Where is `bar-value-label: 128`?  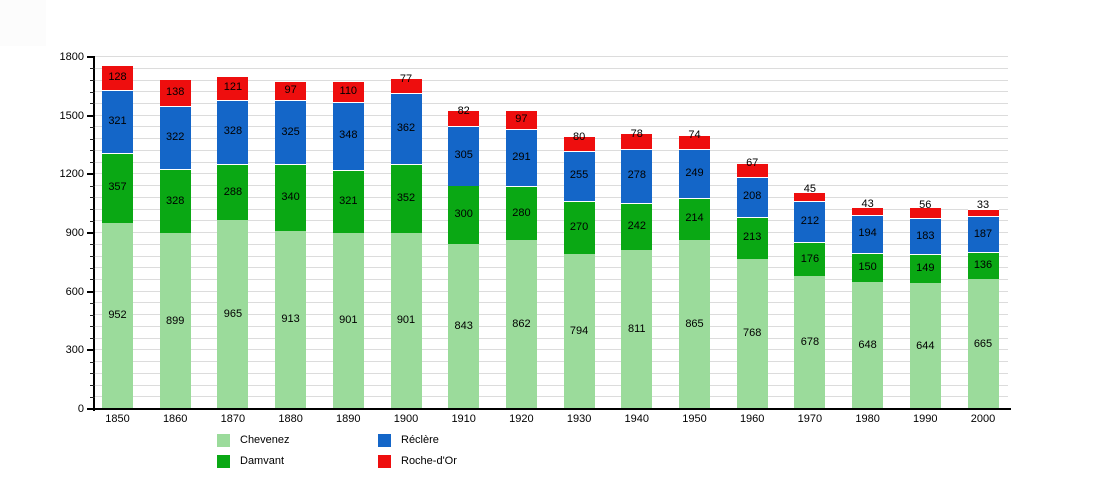
bar-value-label: 128 is located at coordinates (117, 77).